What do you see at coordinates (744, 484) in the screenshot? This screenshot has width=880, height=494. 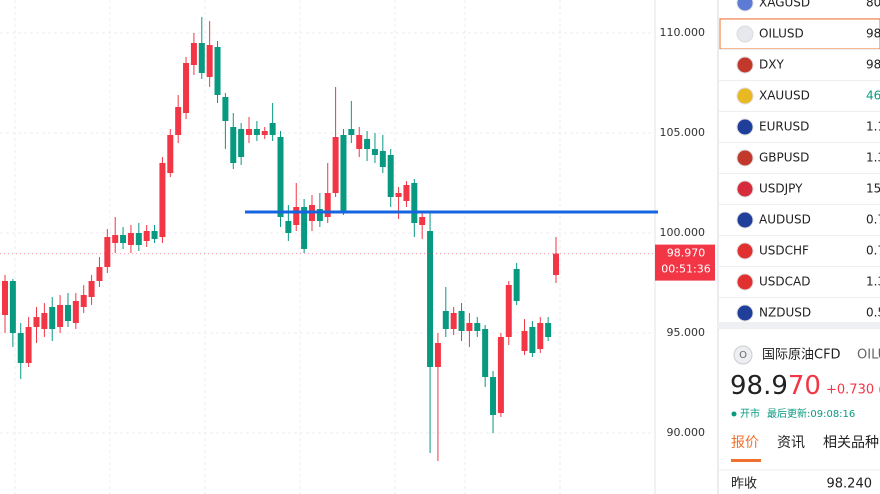 I see `prev-close-label: 昨收` at bounding box center [744, 484].